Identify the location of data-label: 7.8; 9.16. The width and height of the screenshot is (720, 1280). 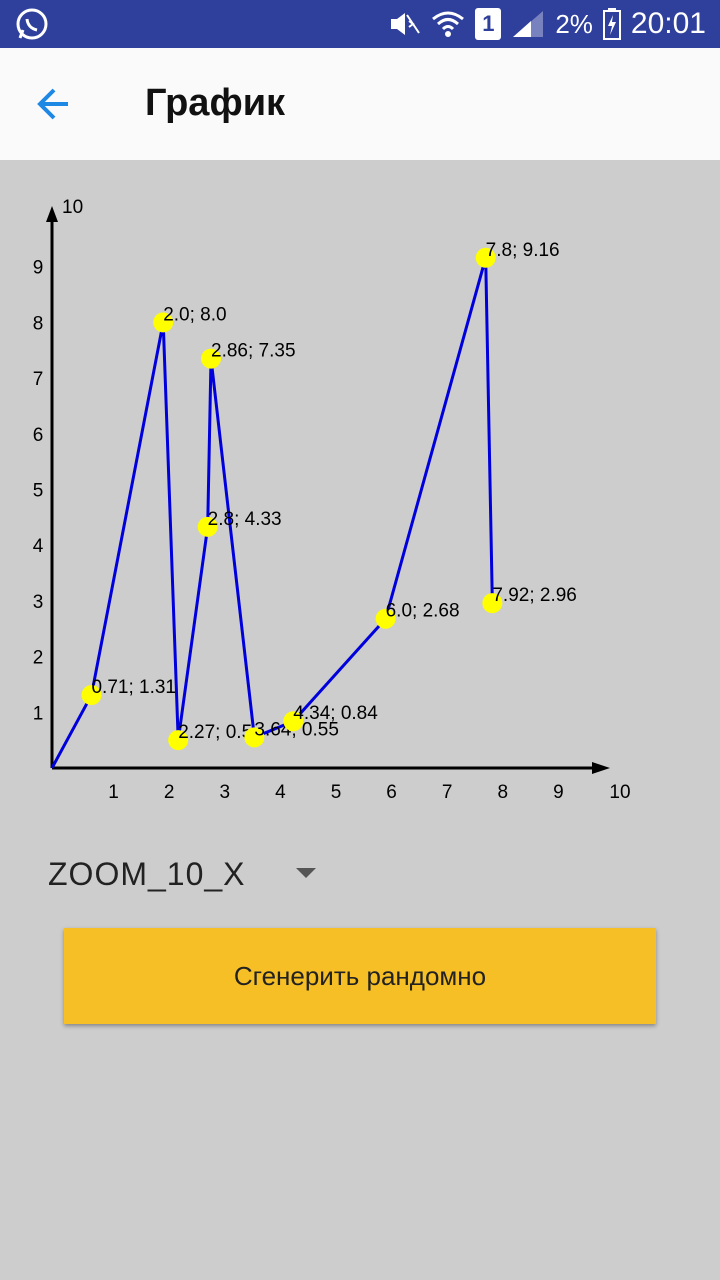
(523, 250).